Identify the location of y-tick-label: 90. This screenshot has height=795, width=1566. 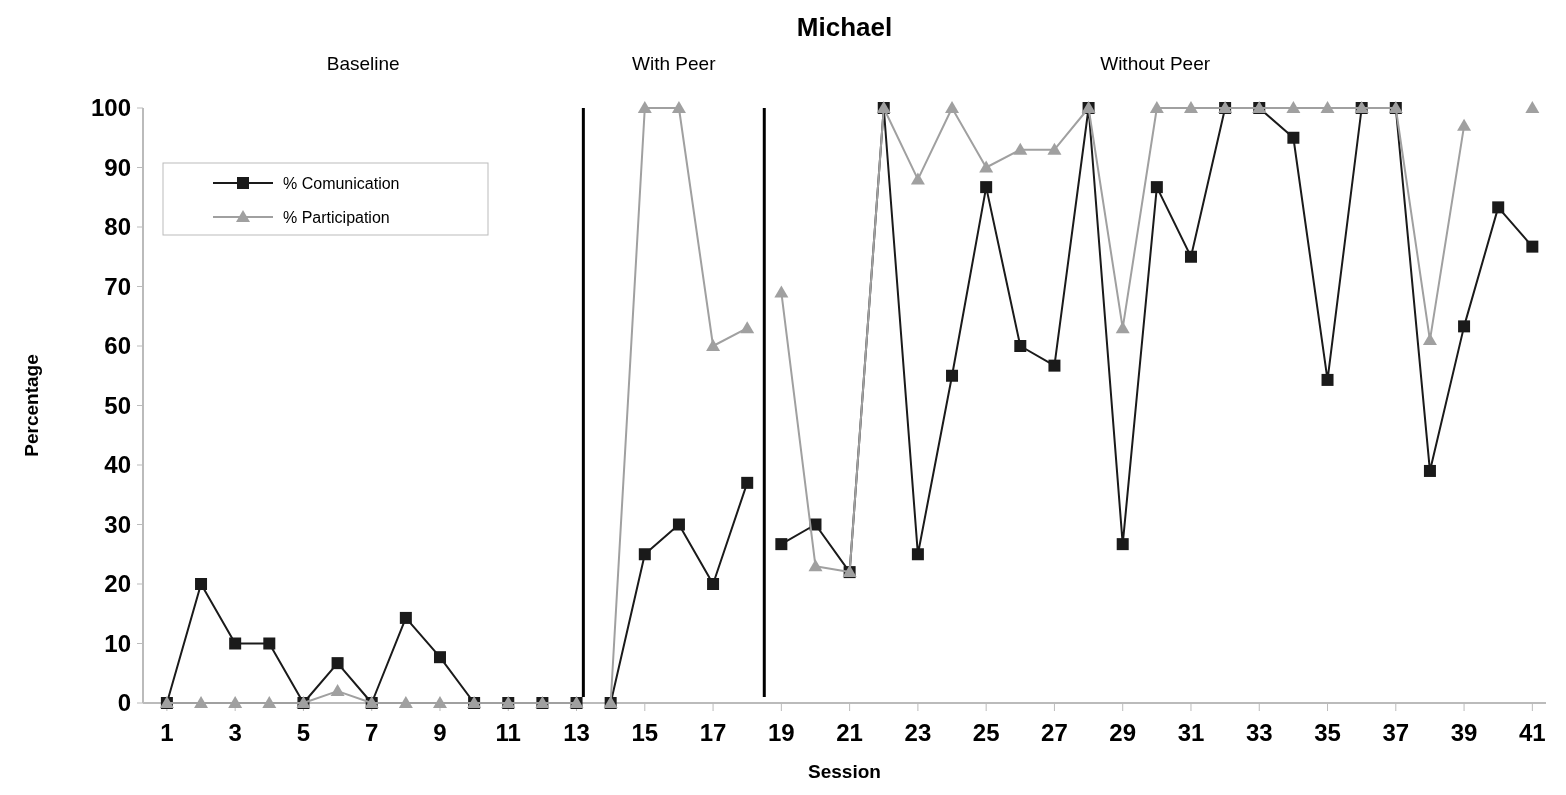
(117, 167).